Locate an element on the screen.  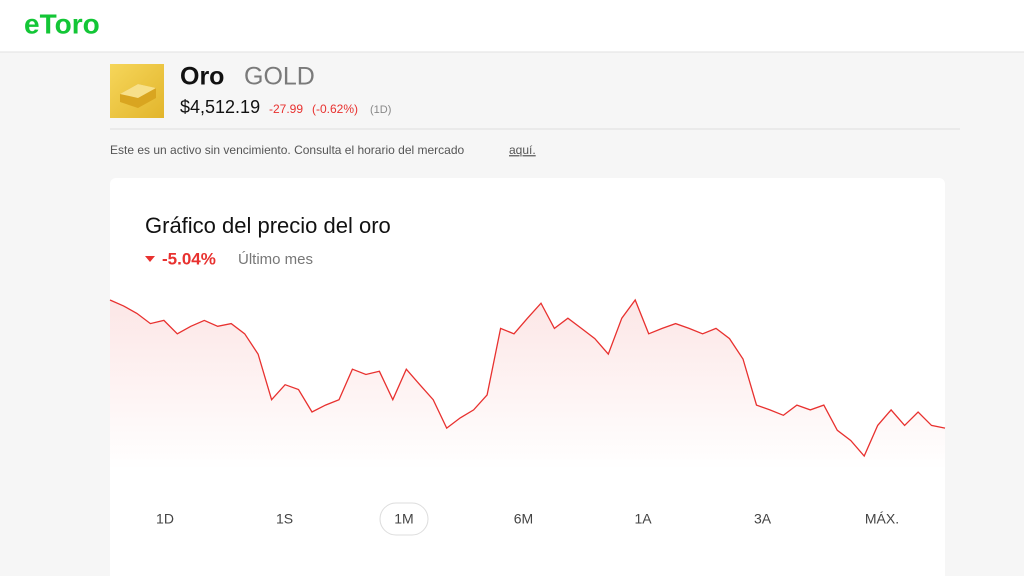
notice-link: aquí. is located at coordinates (522, 150).